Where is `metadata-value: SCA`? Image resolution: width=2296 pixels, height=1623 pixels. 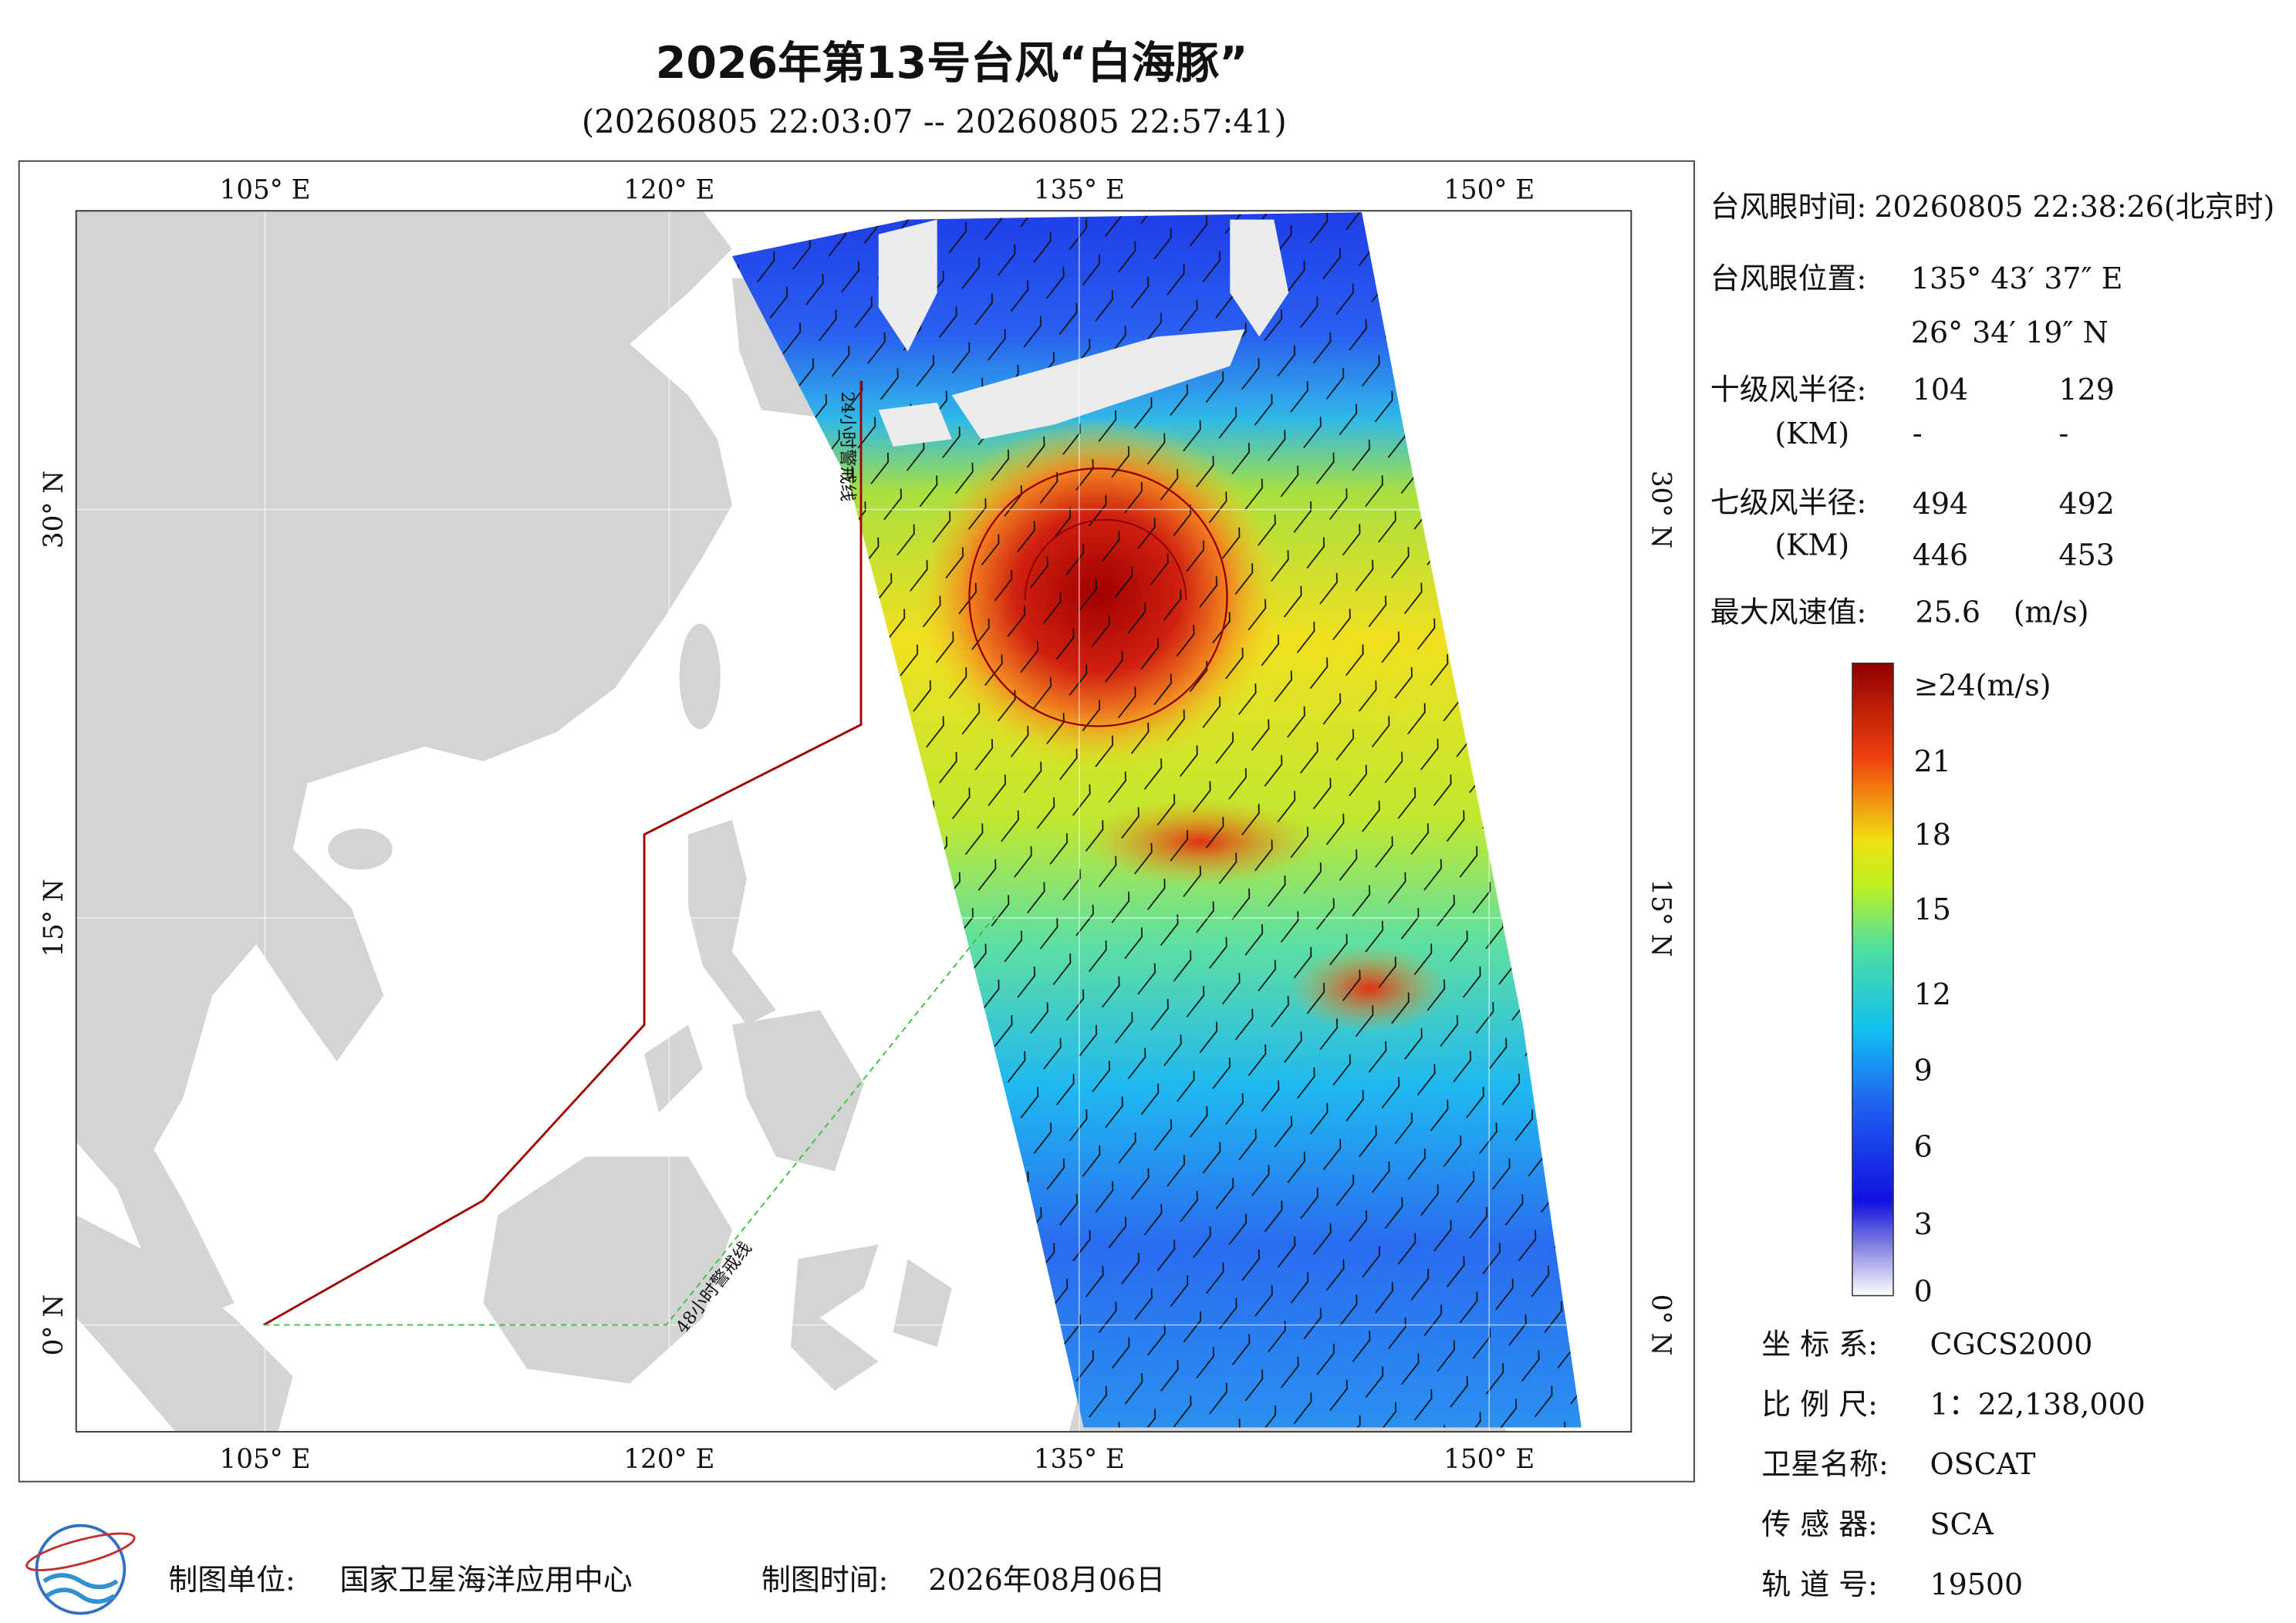 metadata-value: SCA is located at coordinates (1962, 1524).